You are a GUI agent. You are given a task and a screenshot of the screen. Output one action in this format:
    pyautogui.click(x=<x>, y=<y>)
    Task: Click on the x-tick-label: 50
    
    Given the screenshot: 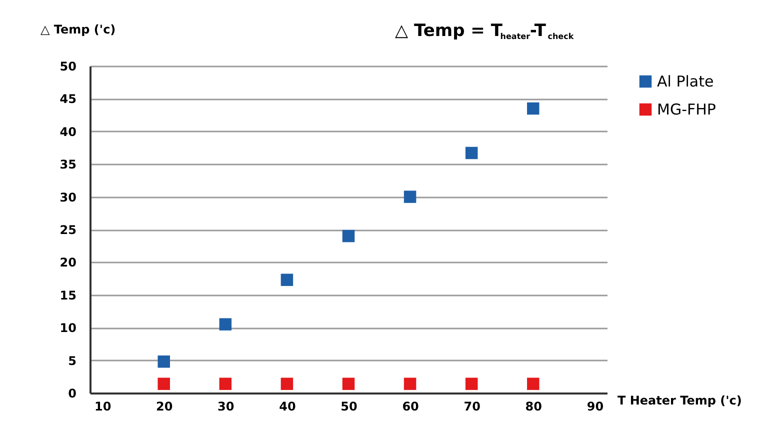 What is the action you would take?
    pyautogui.click(x=349, y=407)
    